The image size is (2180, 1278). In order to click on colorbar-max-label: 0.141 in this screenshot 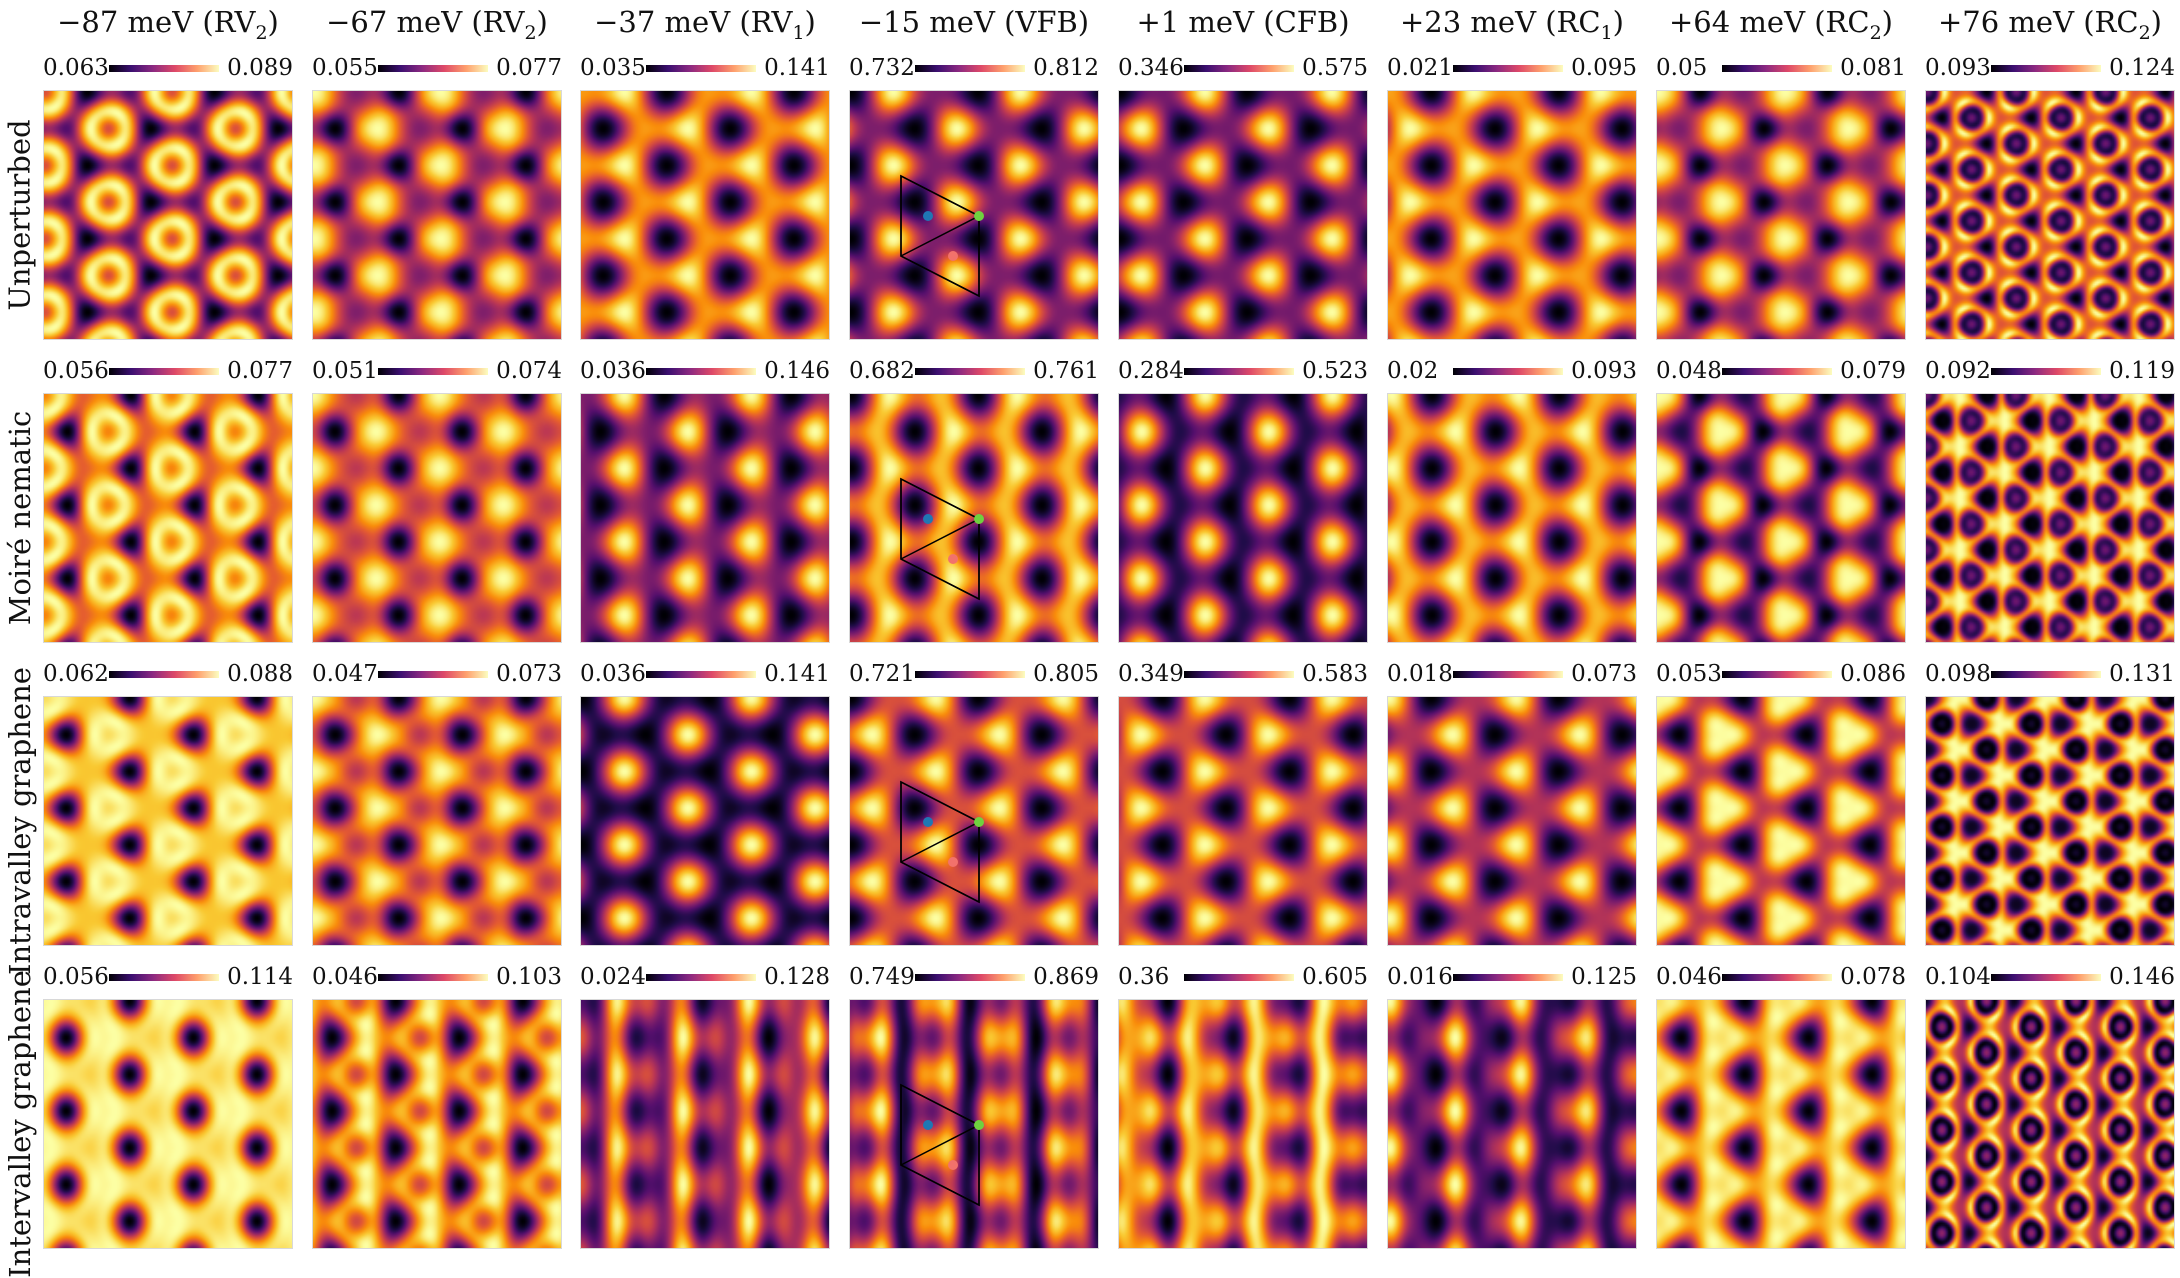, I will do `click(797, 68)`.